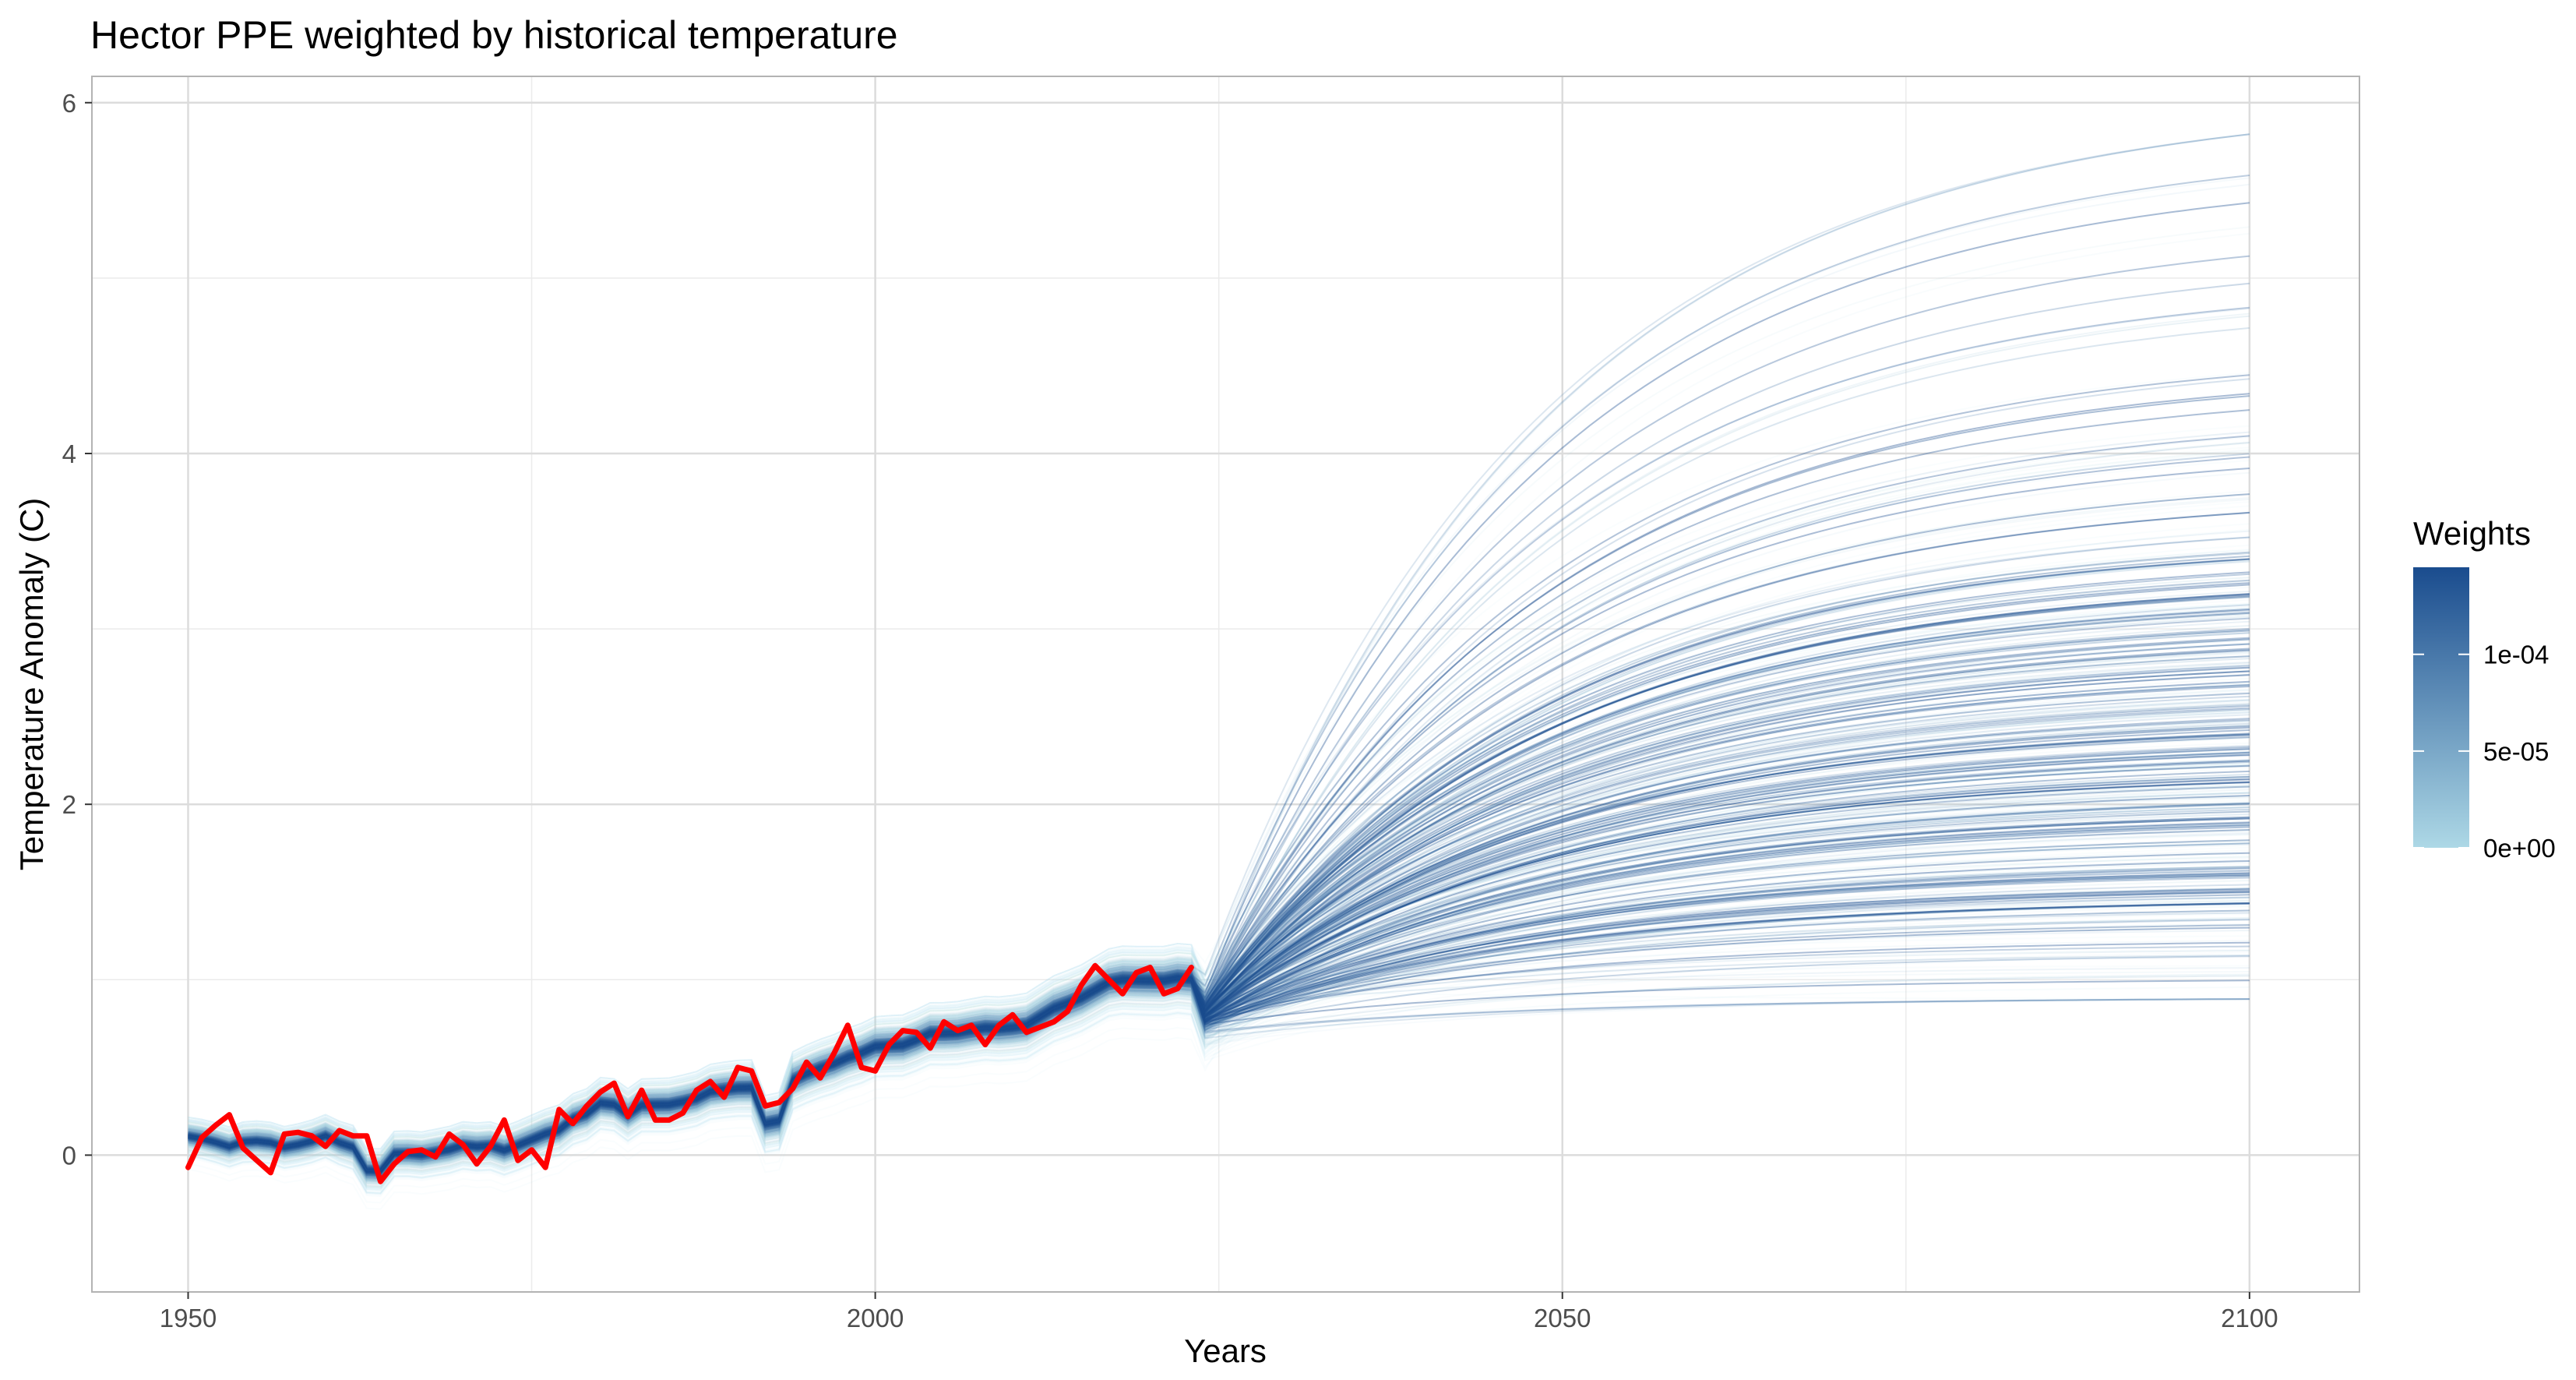 This screenshot has width=2576, height=1380. What do you see at coordinates (77, 629) in the screenshot?
I see `y-axis-ticks: 0 2 4 6` at bounding box center [77, 629].